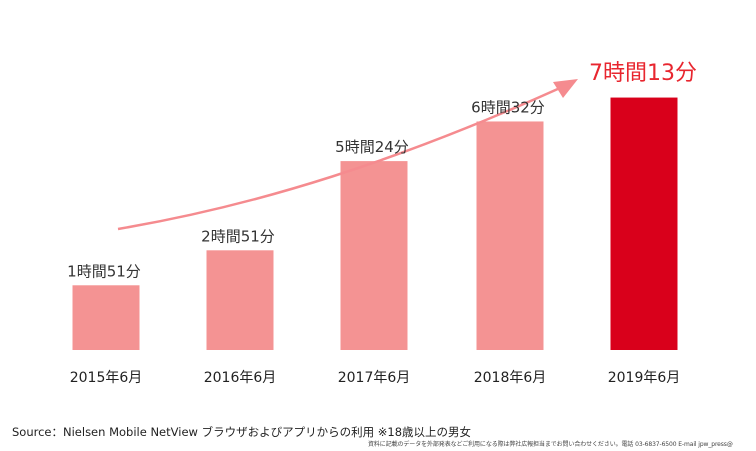 Image resolution: width=756 pixels, height=451 pixels. I want to click on x-axis-labels: 2015年6月 2016年6月 2017年6月 2018年6月 2019年6月, so click(375, 378).